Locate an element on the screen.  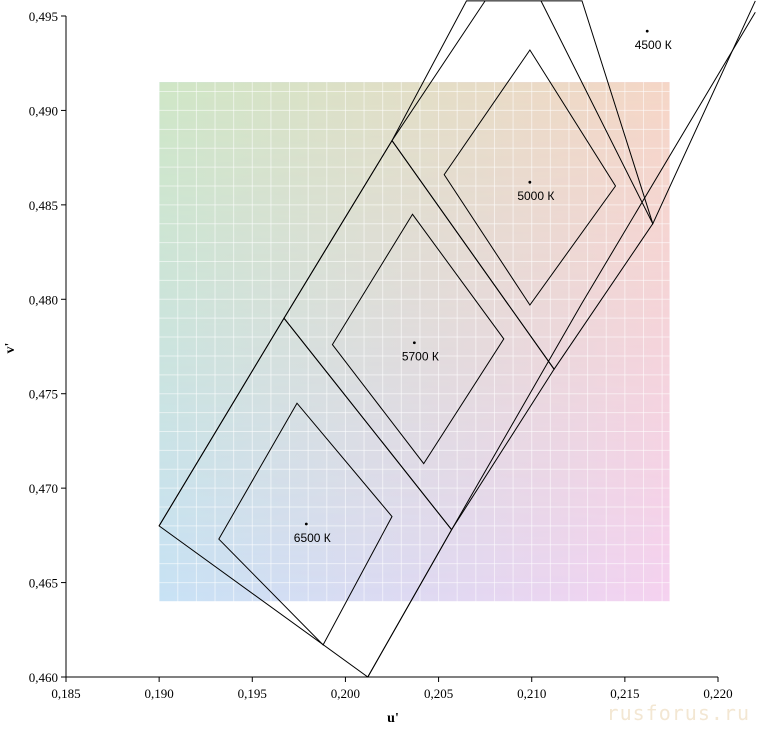
x-tick-label: 0,200 is located at coordinates (345, 693).